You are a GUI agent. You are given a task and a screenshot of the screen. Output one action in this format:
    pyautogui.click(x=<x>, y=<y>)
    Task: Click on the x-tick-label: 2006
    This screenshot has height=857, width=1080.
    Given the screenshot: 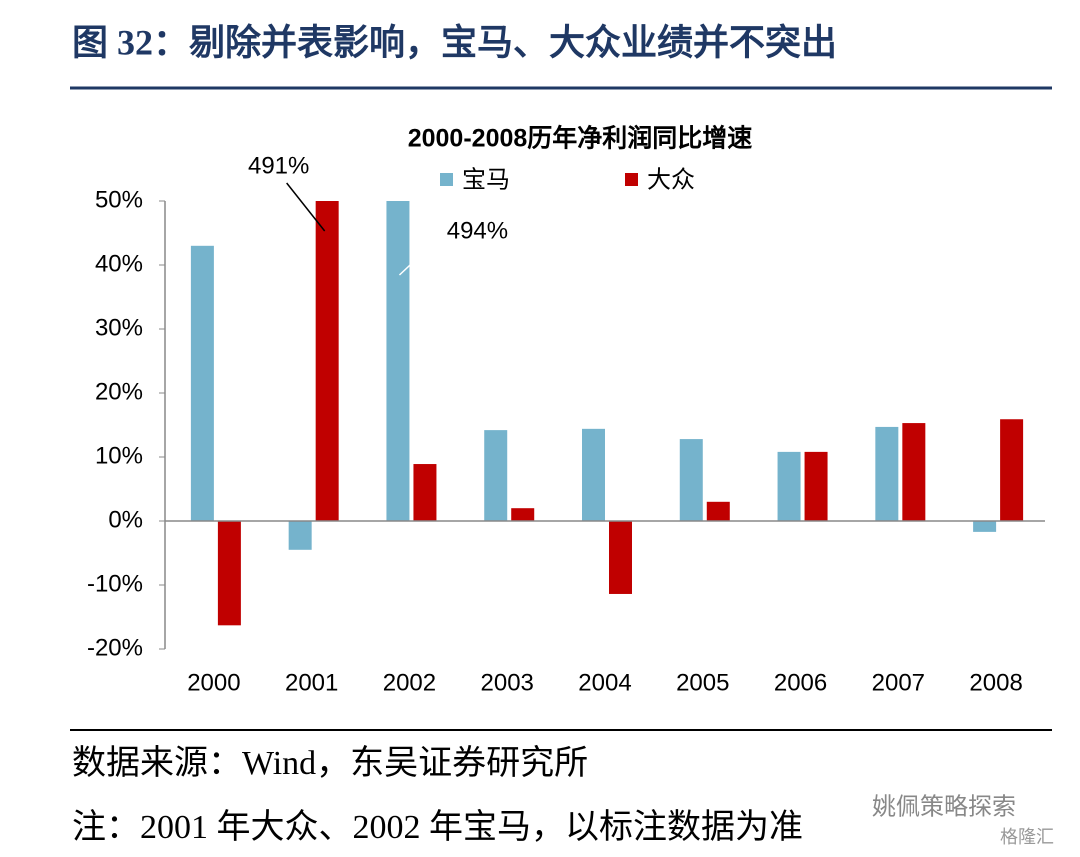 What is the action you would take?
    pyautogui.click(x=800, y=682)
    